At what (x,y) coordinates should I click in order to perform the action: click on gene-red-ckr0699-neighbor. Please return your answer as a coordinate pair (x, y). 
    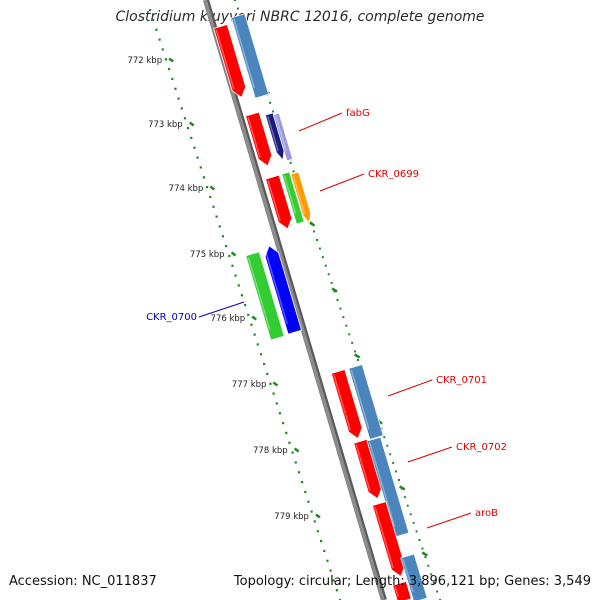
    Looking at the image, I should click on (280, 202).